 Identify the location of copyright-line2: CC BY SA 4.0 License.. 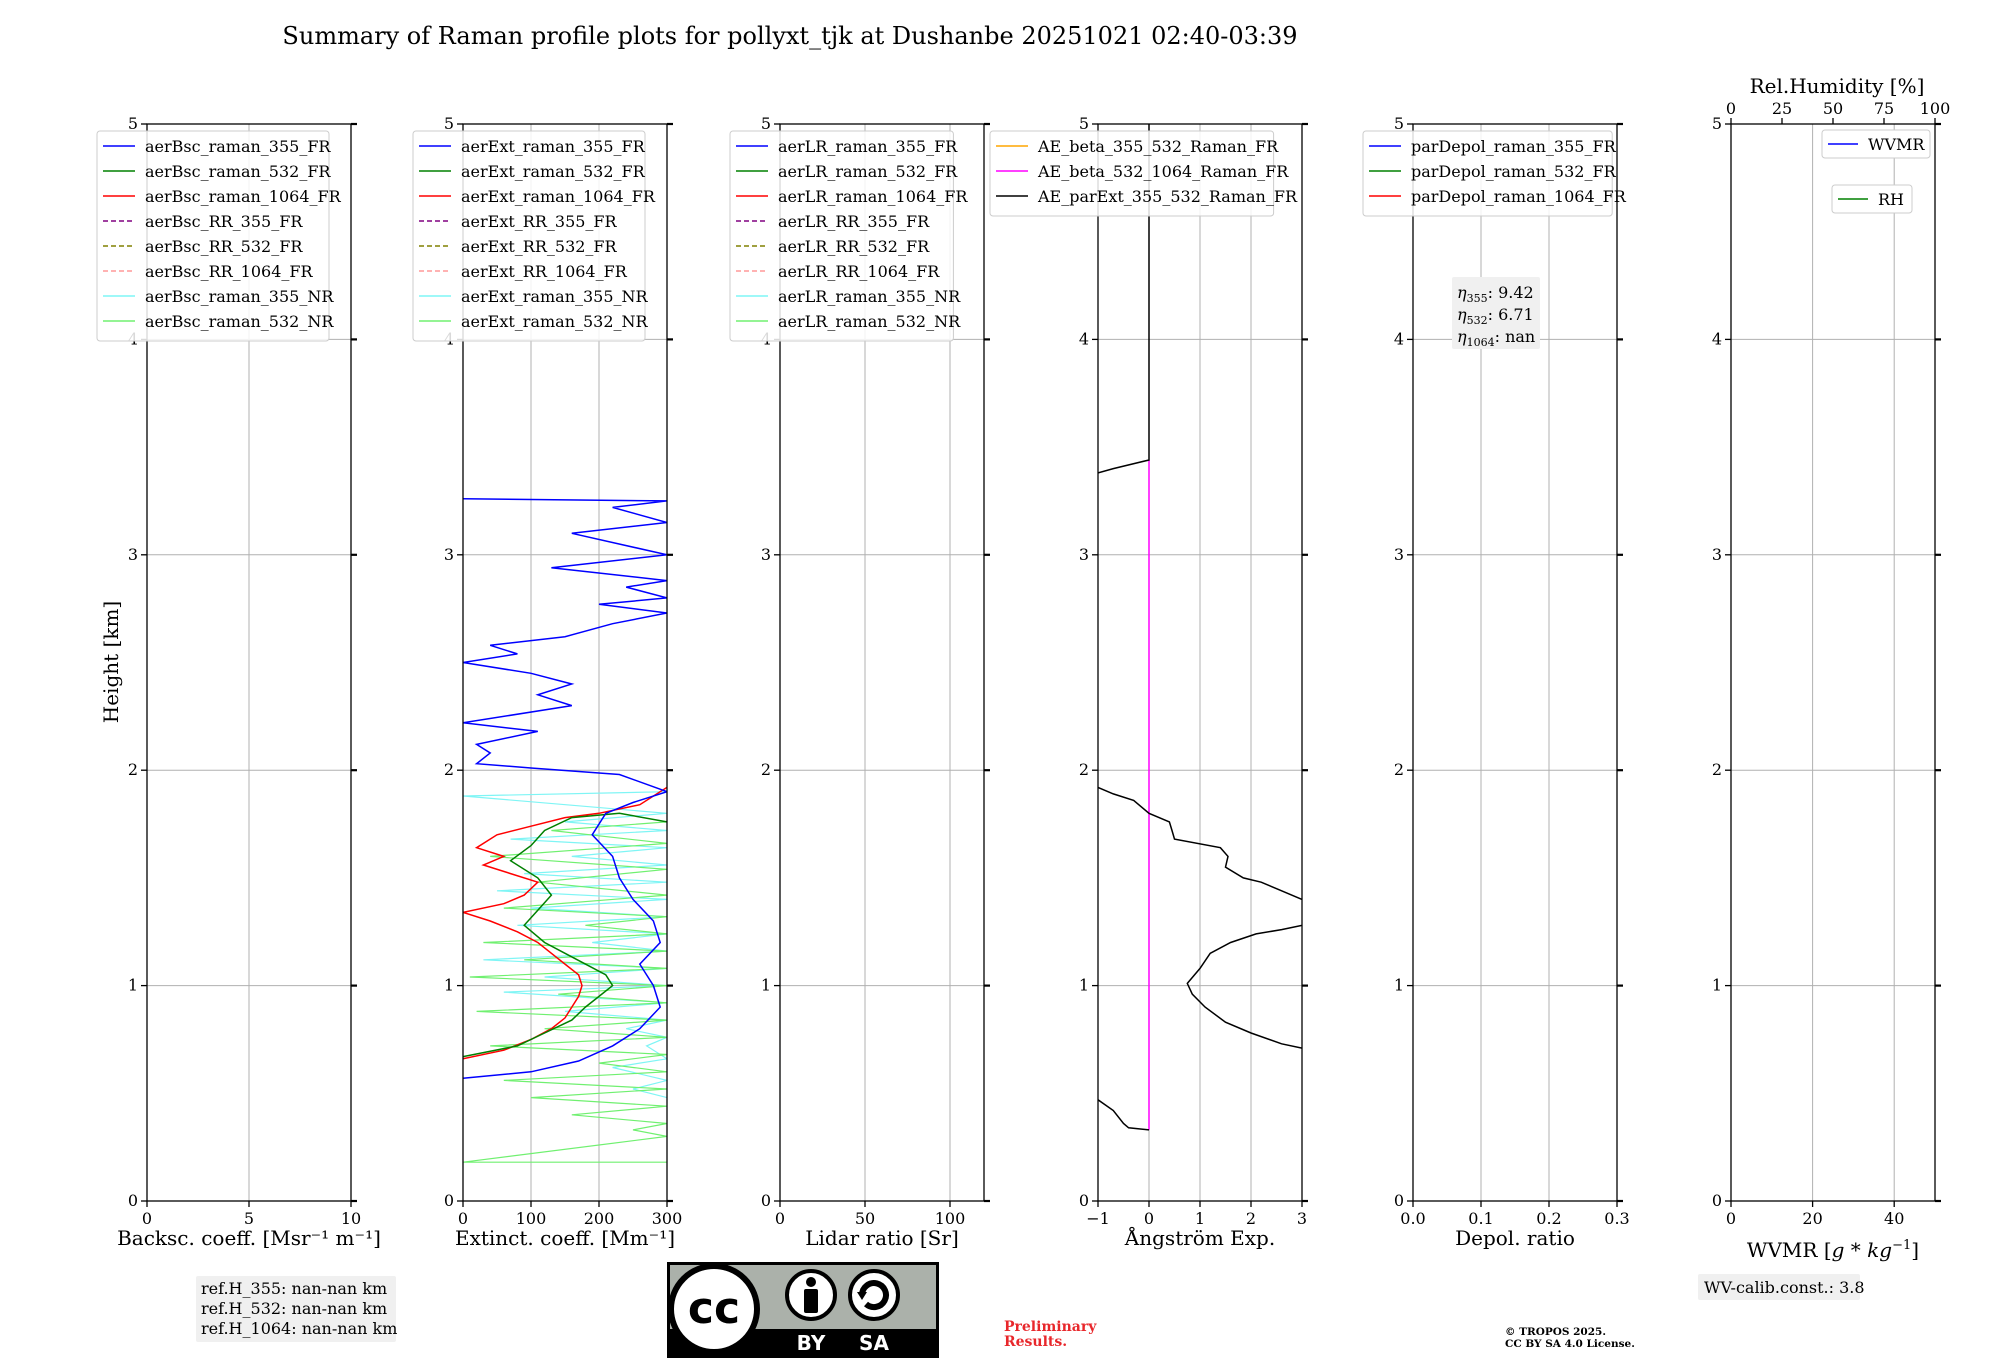
(1570, 1344).